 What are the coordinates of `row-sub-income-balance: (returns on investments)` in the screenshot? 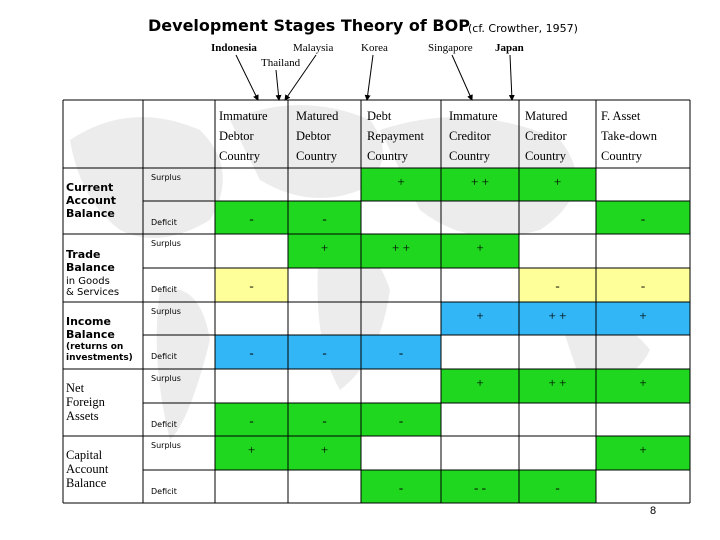 It's located at (99, 352).